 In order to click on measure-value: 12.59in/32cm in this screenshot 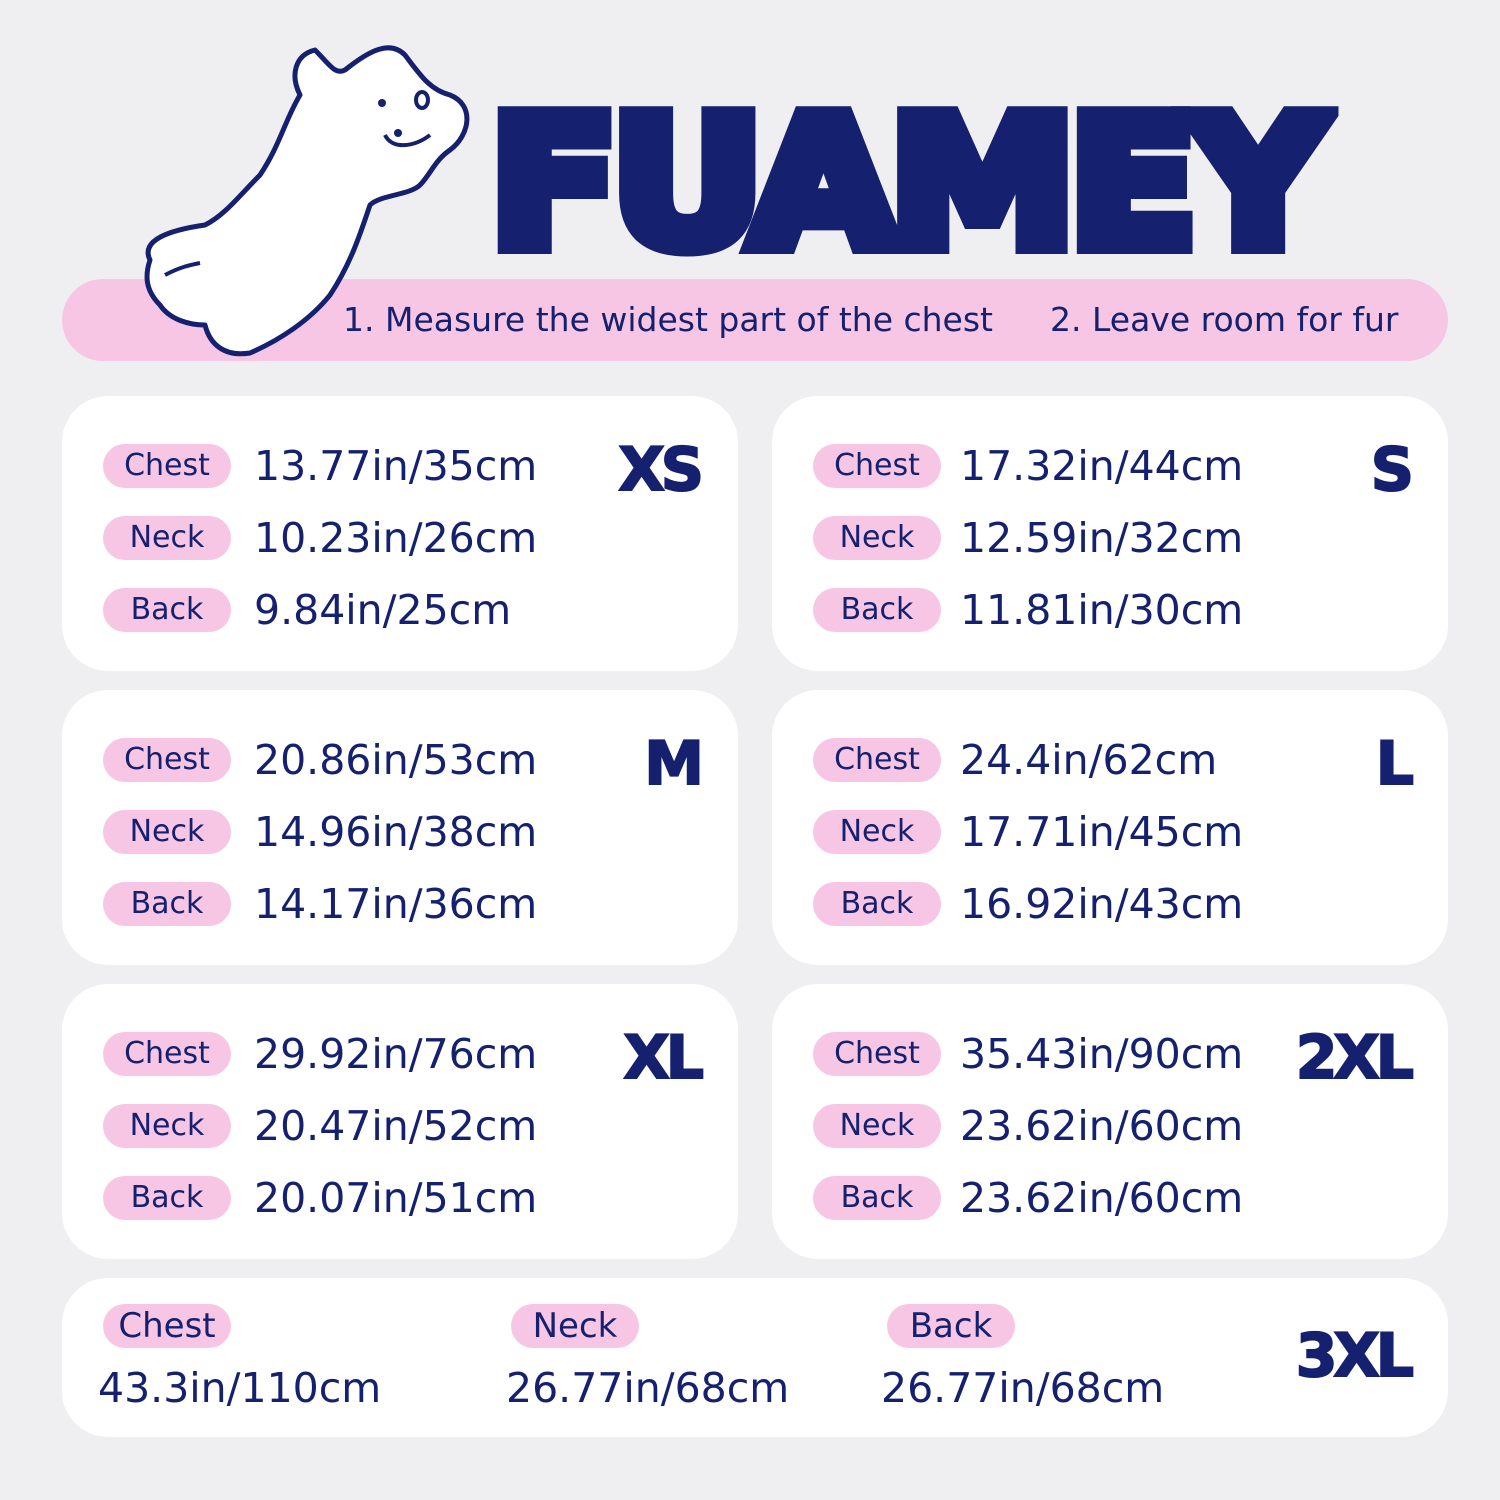, I will do `click(1102, 538)`.